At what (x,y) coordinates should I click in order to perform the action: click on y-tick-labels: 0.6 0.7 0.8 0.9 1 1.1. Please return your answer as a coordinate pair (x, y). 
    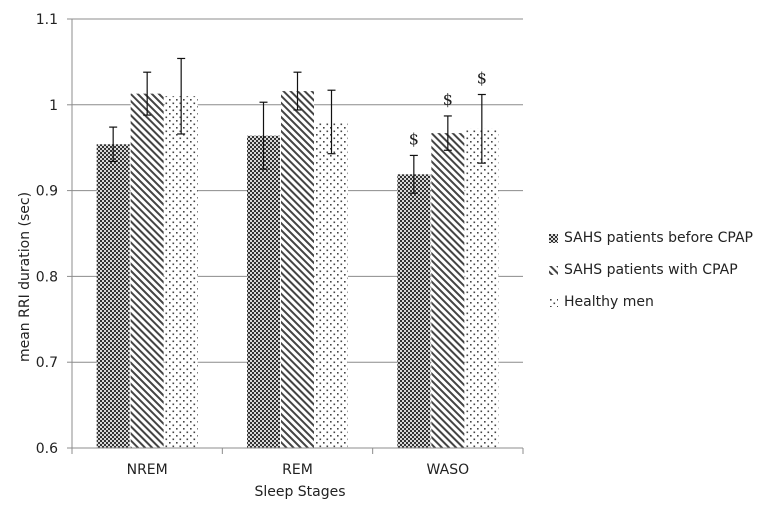
    Looking at the image, I should click on (47, 234).